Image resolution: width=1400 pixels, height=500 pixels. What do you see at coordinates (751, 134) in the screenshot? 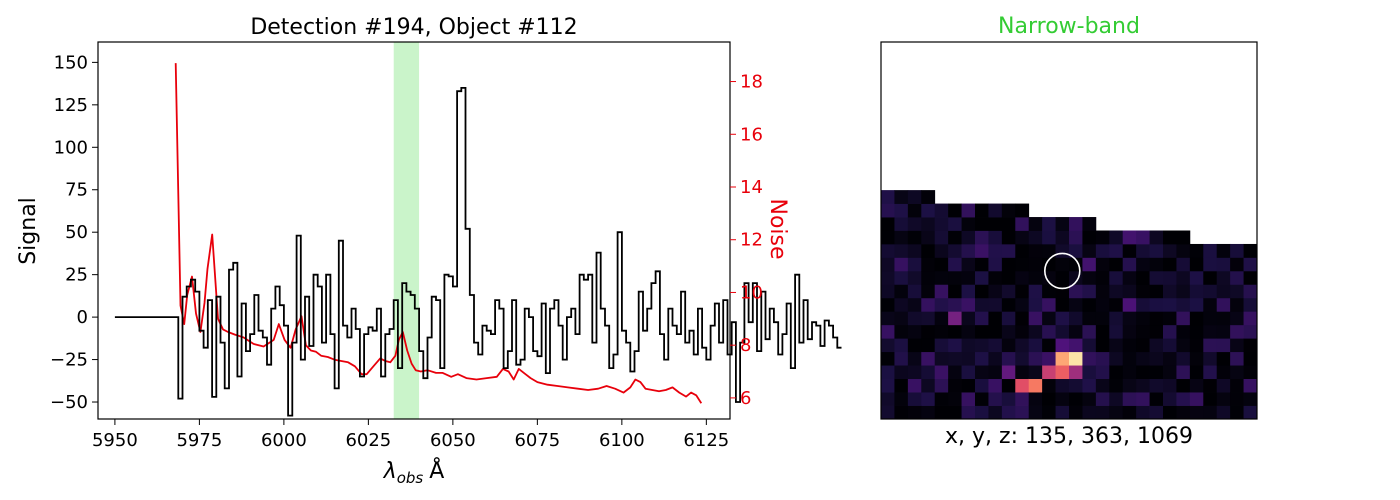
I see `noise-tick-label: 16` at bounding box center [751, 134].